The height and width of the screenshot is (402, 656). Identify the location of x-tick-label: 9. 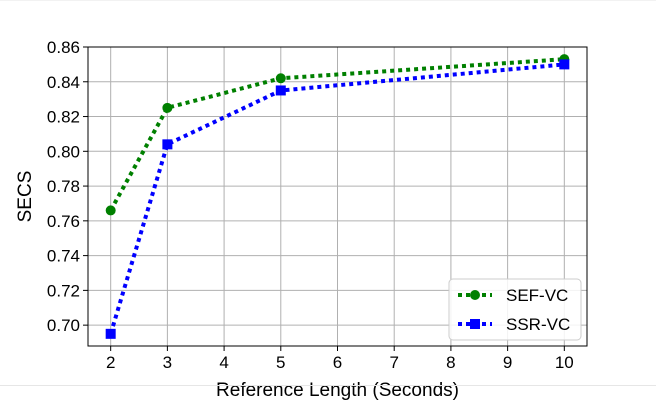
(507, 362).